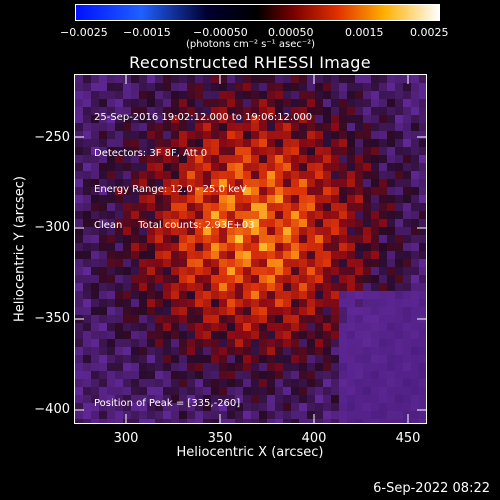  I want to click on info-line: Clean Total counts: 2.93E+03, so click(174, 225).